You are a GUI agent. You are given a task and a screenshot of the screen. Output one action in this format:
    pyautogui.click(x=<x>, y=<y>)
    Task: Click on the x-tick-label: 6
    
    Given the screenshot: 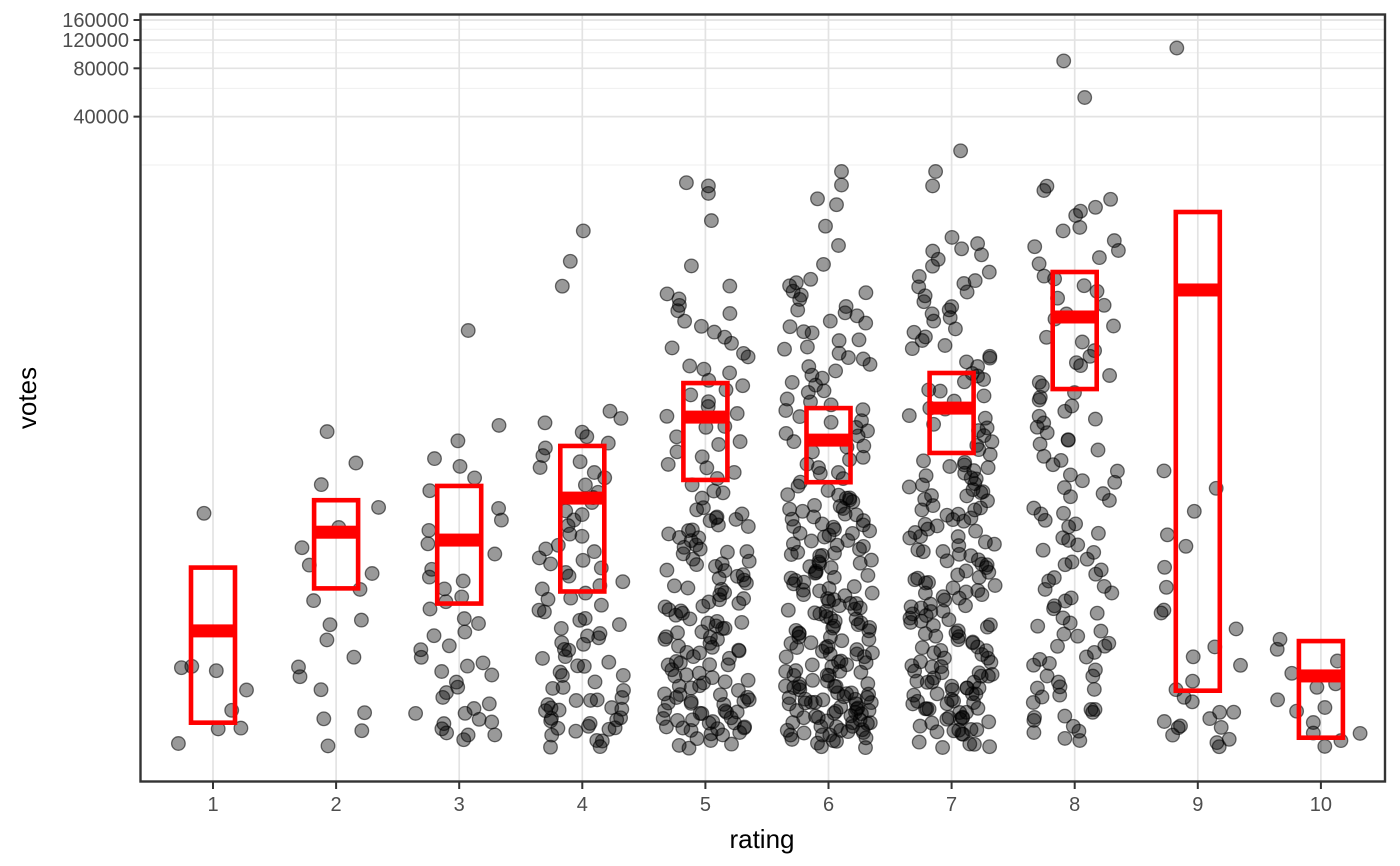 What is the action you would take?
    pyautogui.click(x=828, y=805)
    